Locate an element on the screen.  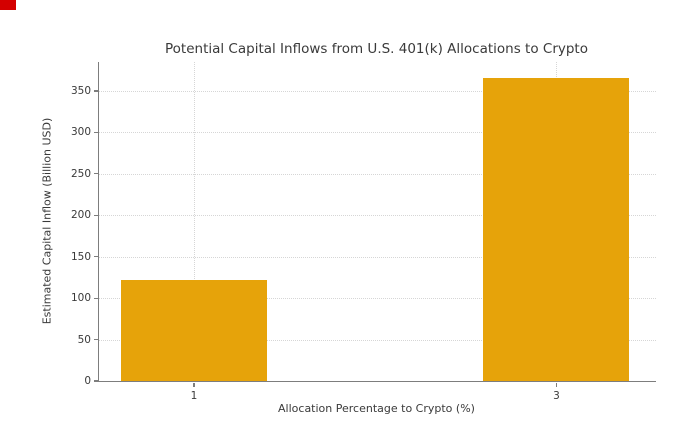
x-tick-label: 3 is located at coordinates (556, 396).